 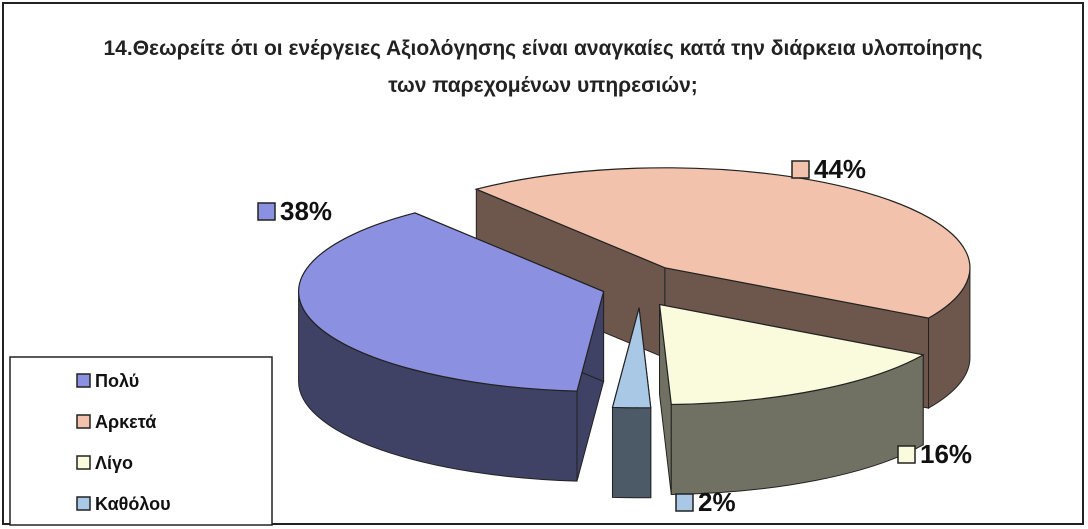 What do you see at coordinates (114, 463) in the screenshot?
I see `legend-label: Λίγο` at bounding box center [114, 463].